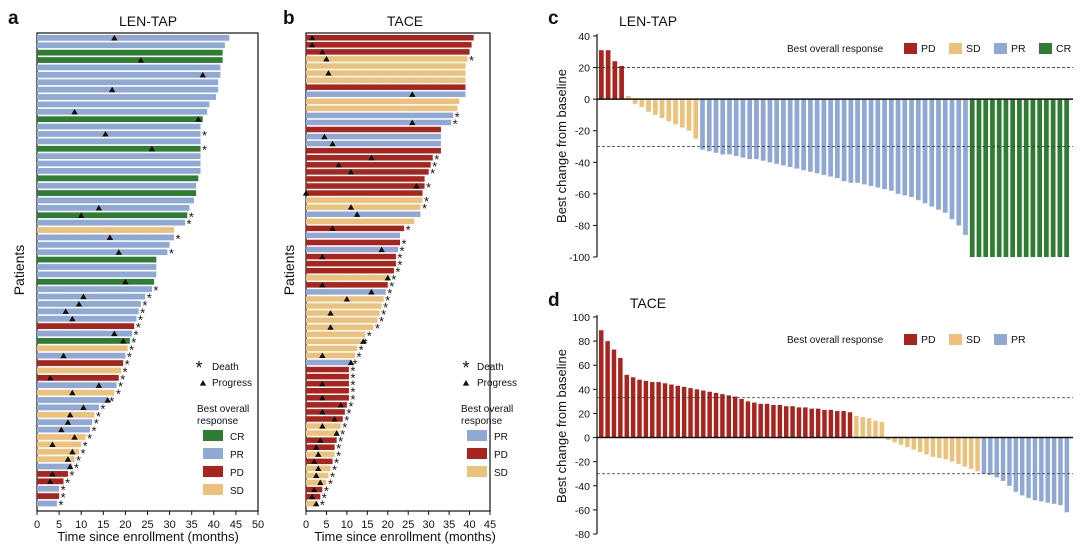 This screenshot has width=1080, height=546. I want to click on panel-c-title: LEN-TAP, so click(648, 21).